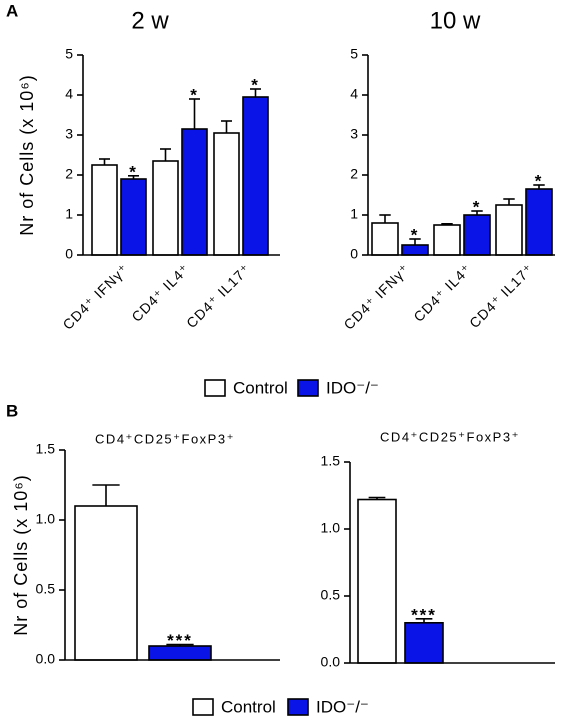 The image size is (561, 723). Describe the element at coordinates (12, 10) in the screenshot. I see `panel-label: A` at that location.